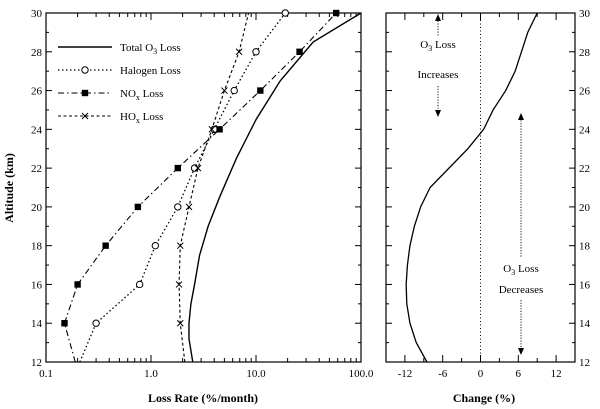 Image resolution: width=600 pixels, height=409 pixels. I want to click on left-y-axis-title: Altitude (km), so click(9, 188).